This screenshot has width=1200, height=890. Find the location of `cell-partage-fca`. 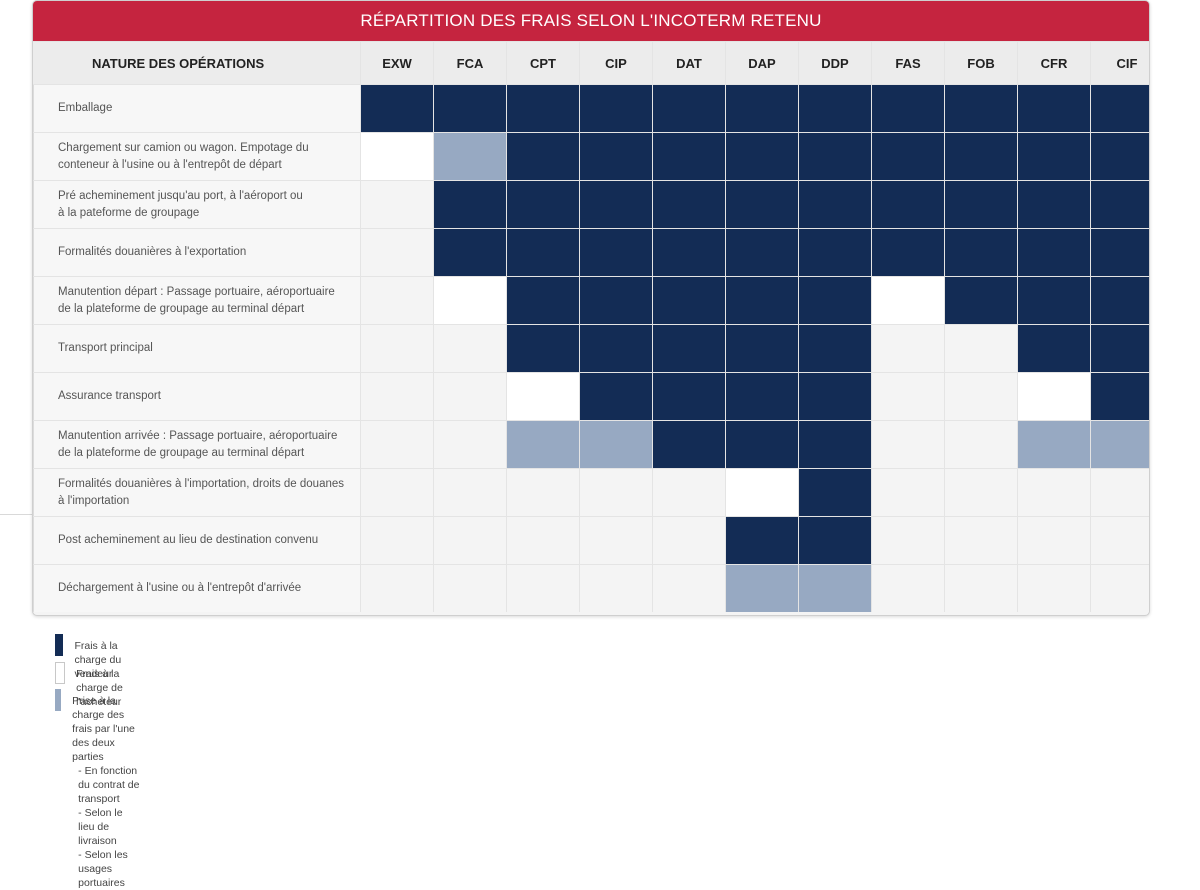

cell-partage-fca is located at coordinates (470, 156).